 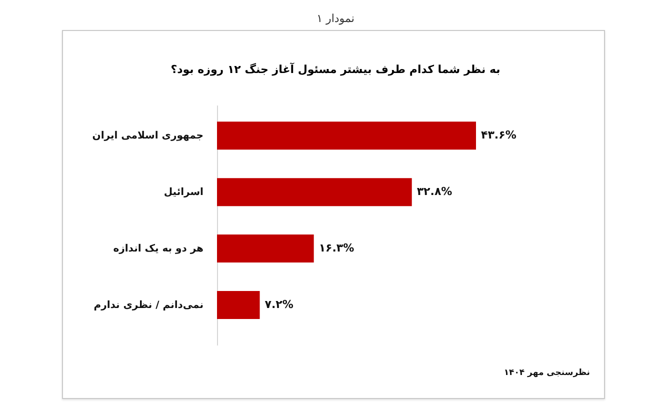 What do you see at coordinates (184, 192) in the screenshot?
I see `y-tick-label: اسرائیل` at bounding box center [184, 192].